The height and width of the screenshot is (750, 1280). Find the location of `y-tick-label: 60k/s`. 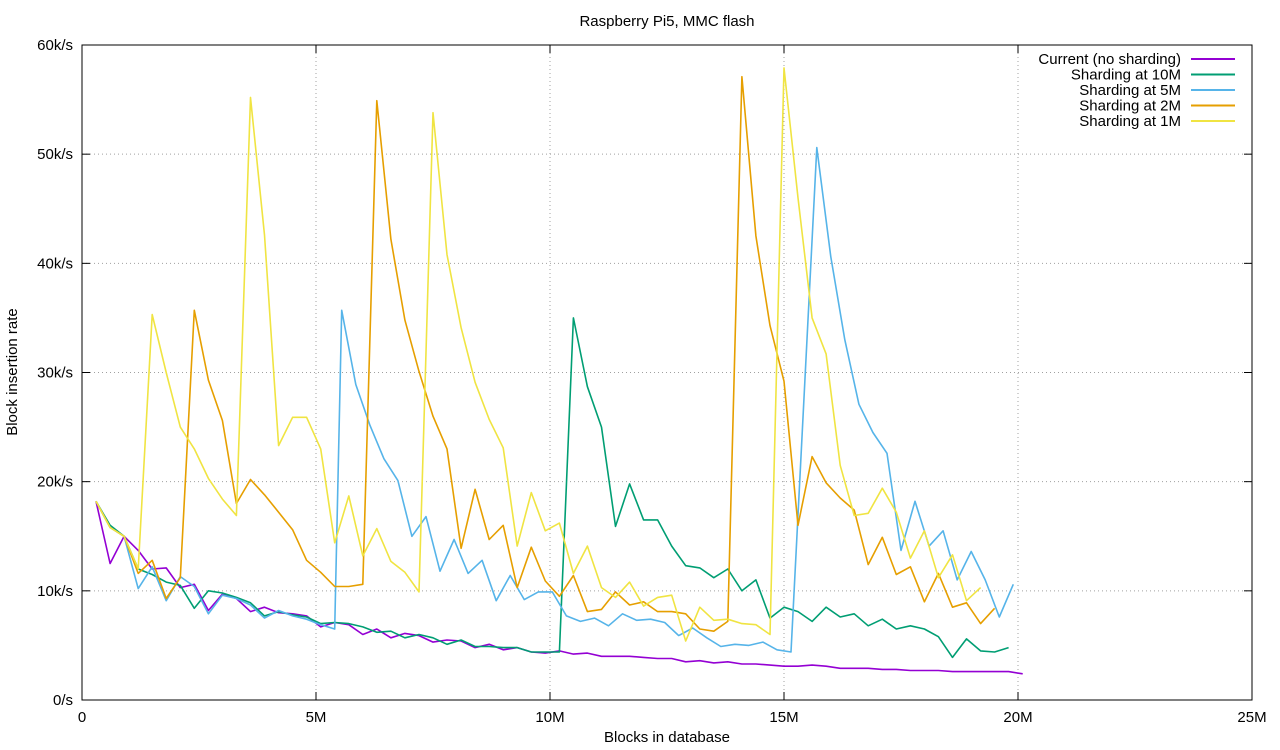

y-tick-label: 60k/s is located at coordinates (55, 45).